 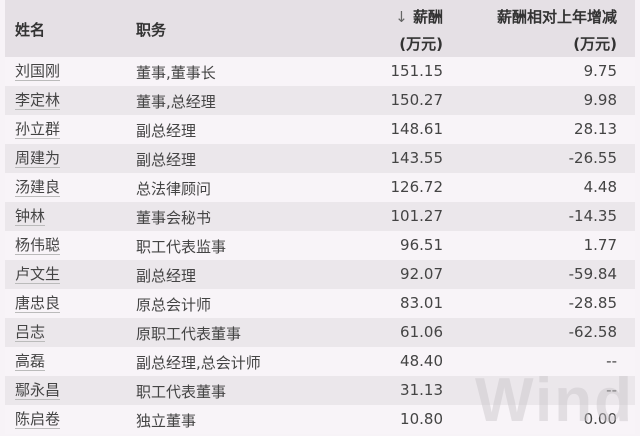 I want to click on salary-cell: 96.51, so click(x=421, y=245).